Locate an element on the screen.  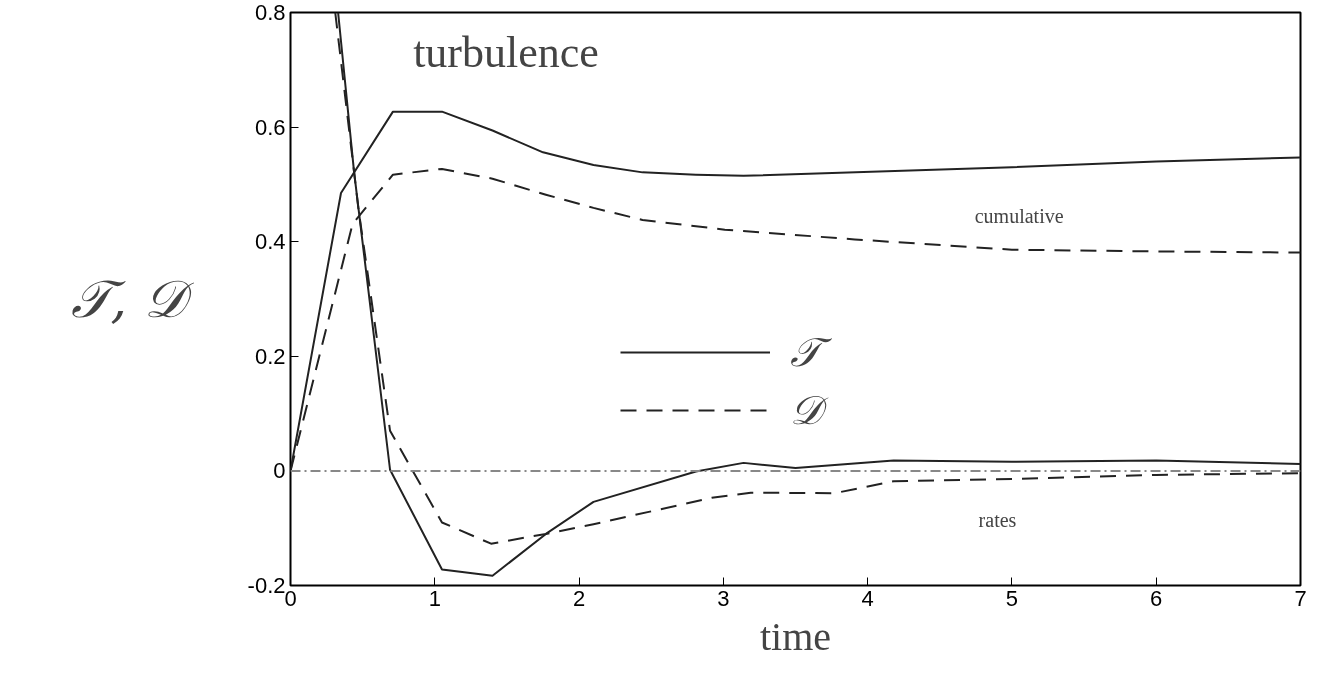
x-tick-label: 1 is located at coordinates (434, 598).